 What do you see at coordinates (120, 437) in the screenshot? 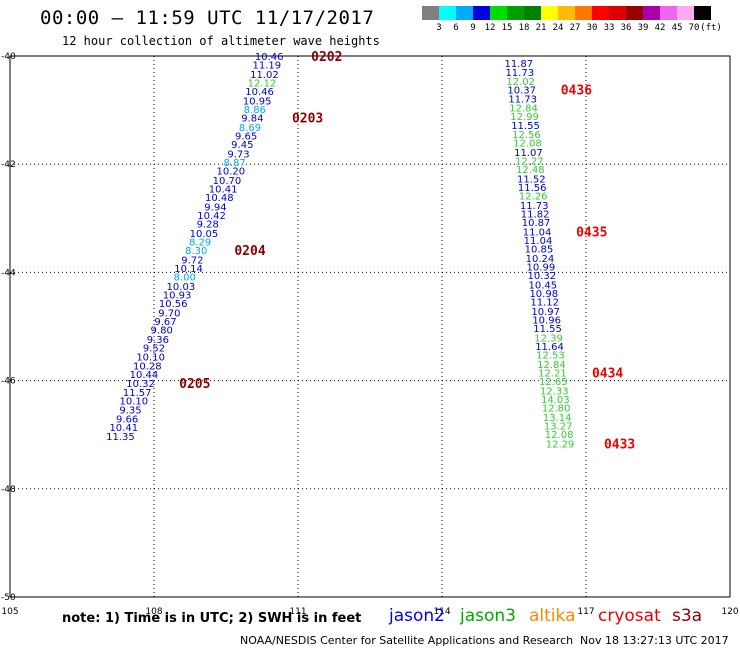
I see `wave-height-point: 11.35` at bounding box center [120, 437].